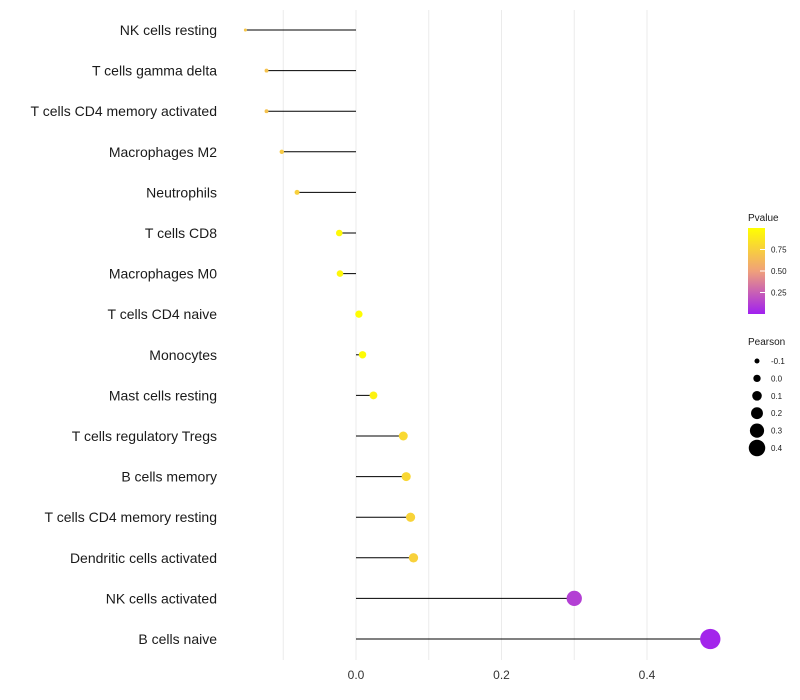 This screenshot has width=800, height=700. I want to click on category-label: T cells CD4 naive, so click(163, 314).